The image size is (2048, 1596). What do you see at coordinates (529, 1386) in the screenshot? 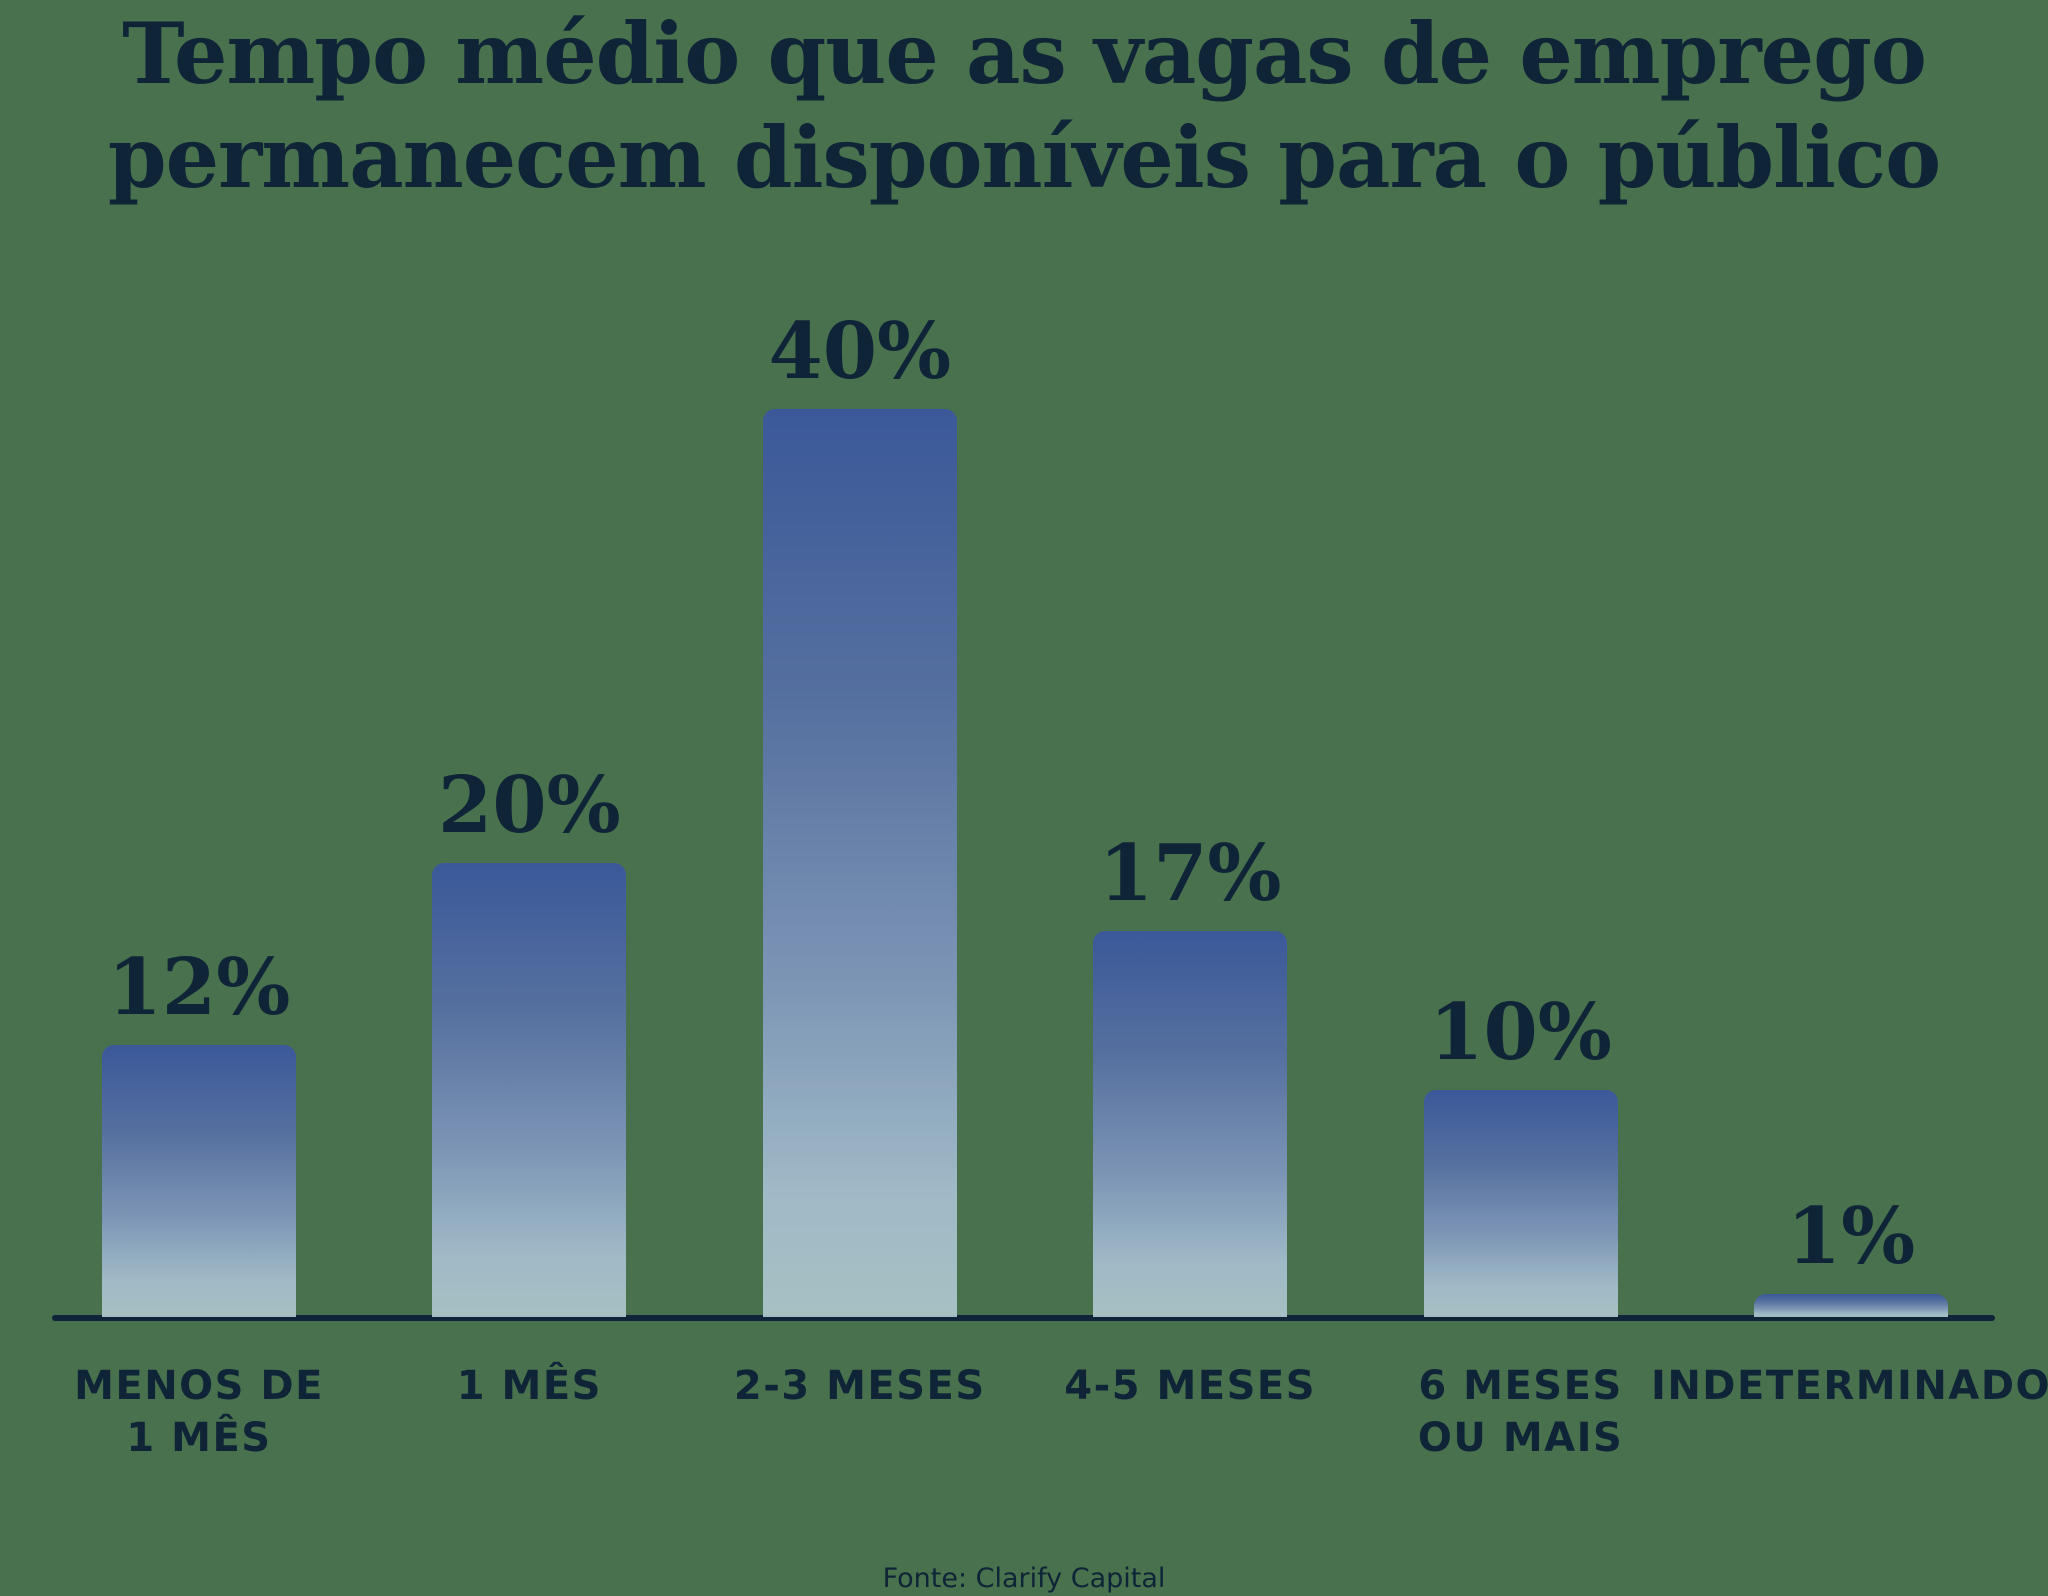
I see `bar-category-label: 1 MÊS` at bounding box center [529, 1386].